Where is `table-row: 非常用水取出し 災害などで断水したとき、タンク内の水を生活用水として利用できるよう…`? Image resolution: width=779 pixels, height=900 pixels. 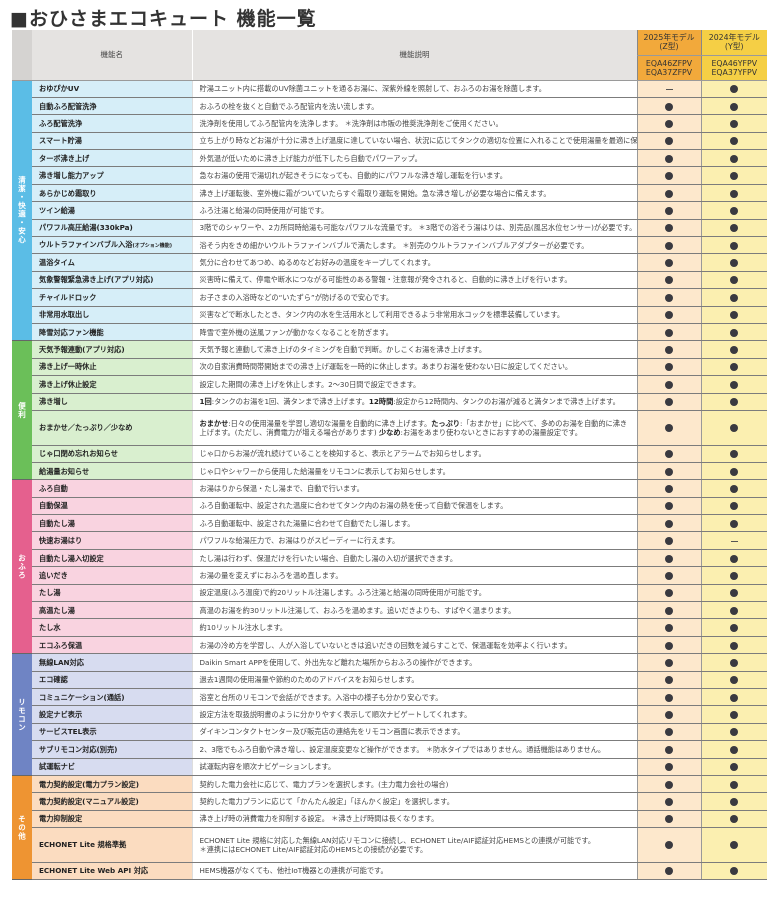
table-row: 非常用水取出し 災害などで断水したとき、タンク内の水を生活用水として利用できるよう… is located at coordinates (389, 315).